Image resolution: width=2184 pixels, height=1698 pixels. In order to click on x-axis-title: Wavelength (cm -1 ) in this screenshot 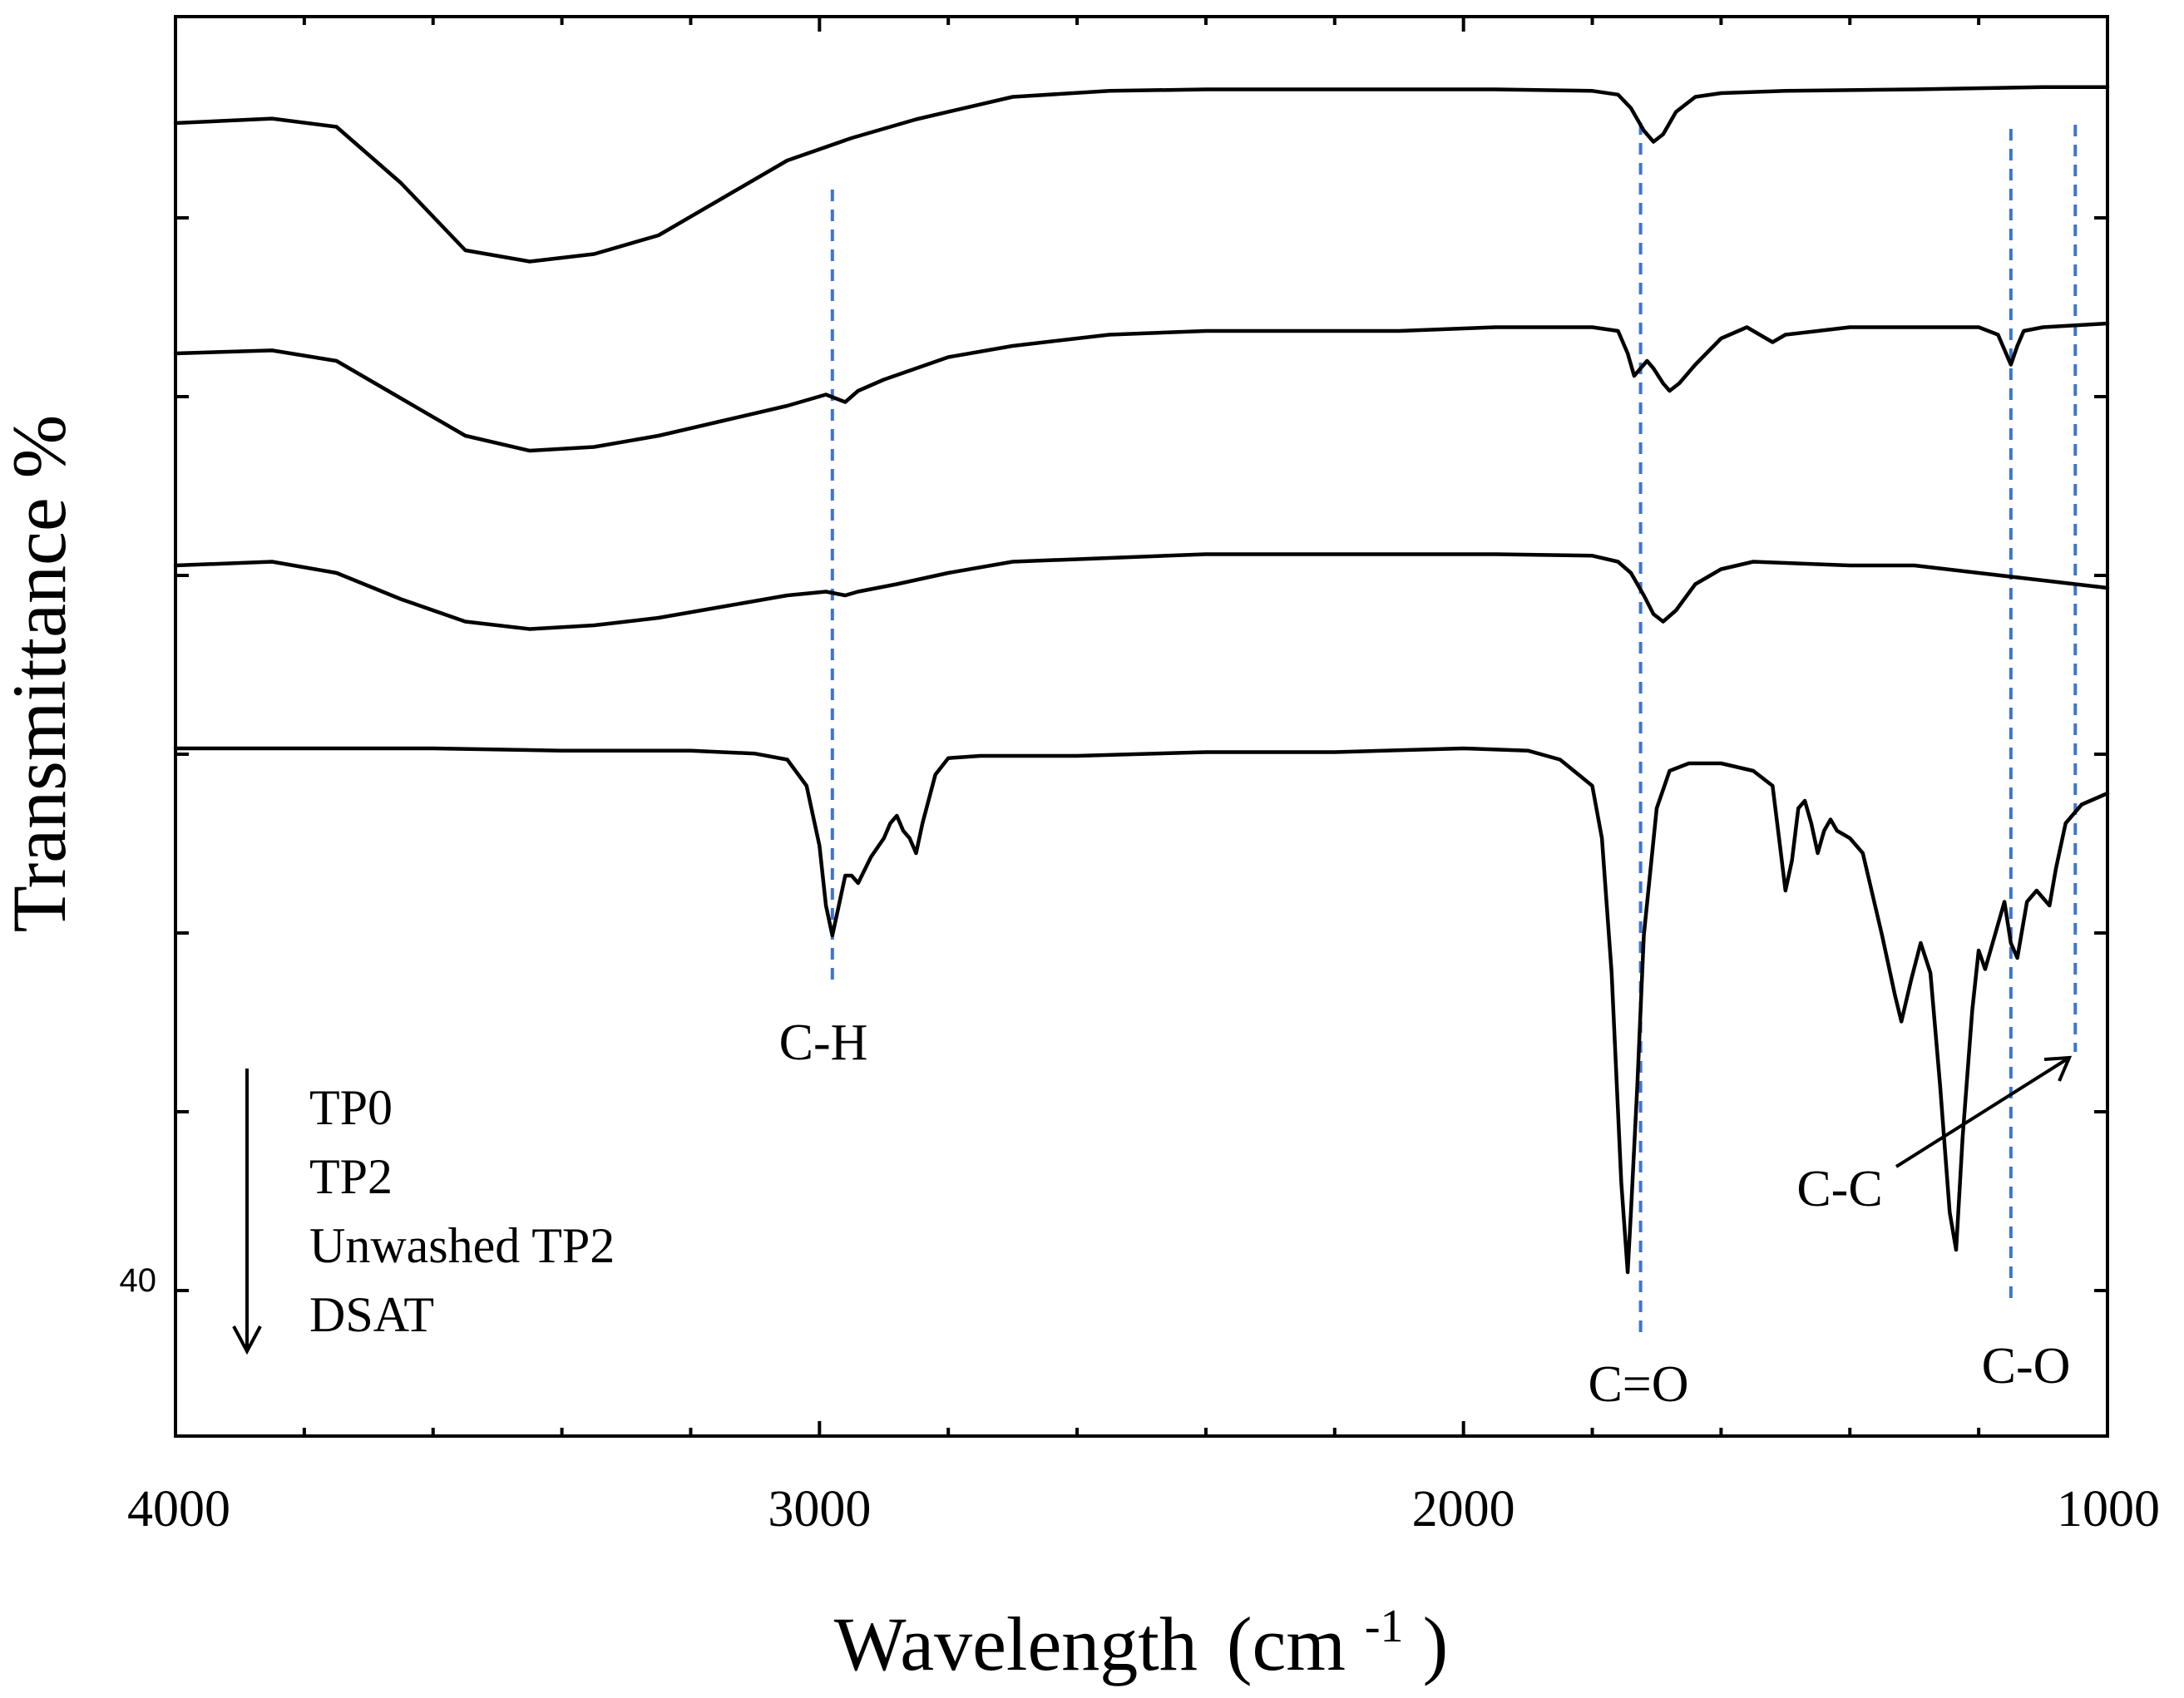, I will do `click(1141, 1630)`.